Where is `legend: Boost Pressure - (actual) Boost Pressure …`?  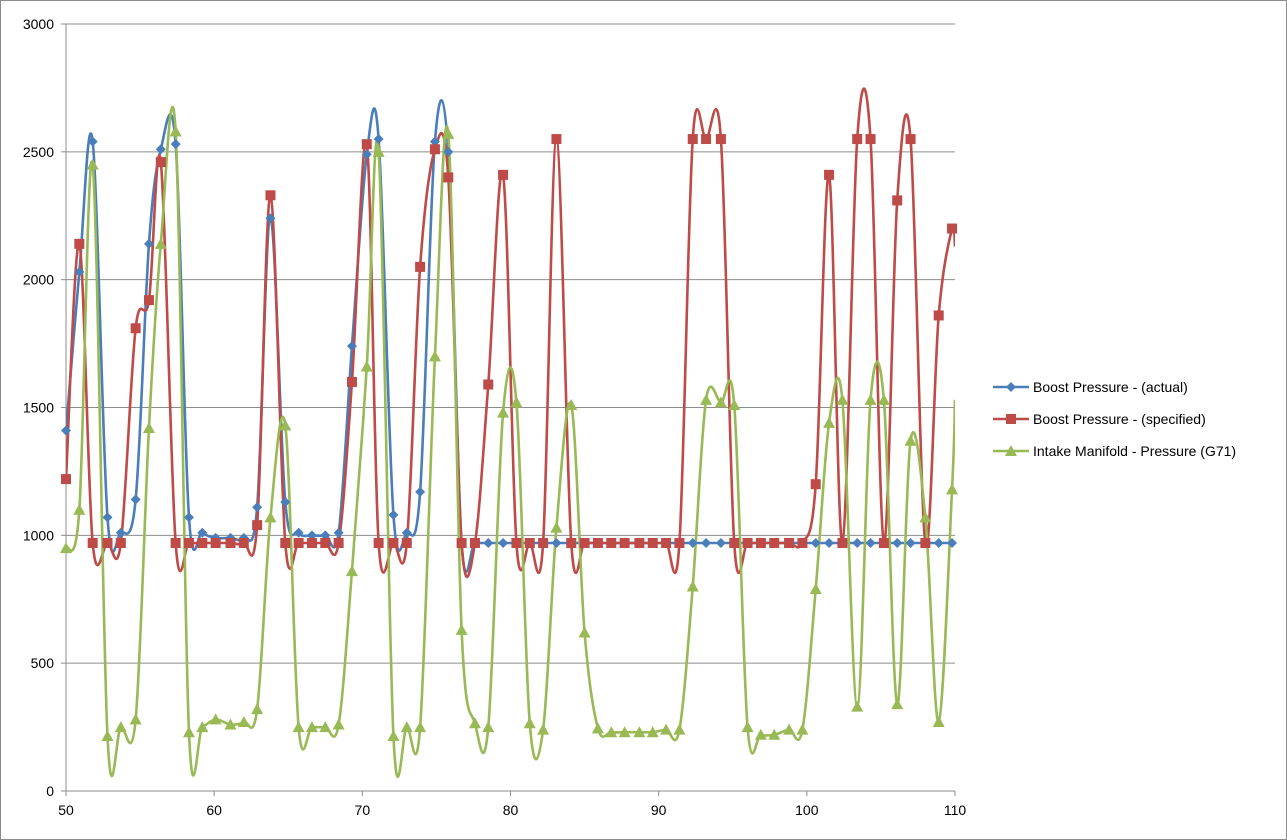
legend: Boost Pressure - (actual) Boost Pressure … is located at coordinates (1114, 419).